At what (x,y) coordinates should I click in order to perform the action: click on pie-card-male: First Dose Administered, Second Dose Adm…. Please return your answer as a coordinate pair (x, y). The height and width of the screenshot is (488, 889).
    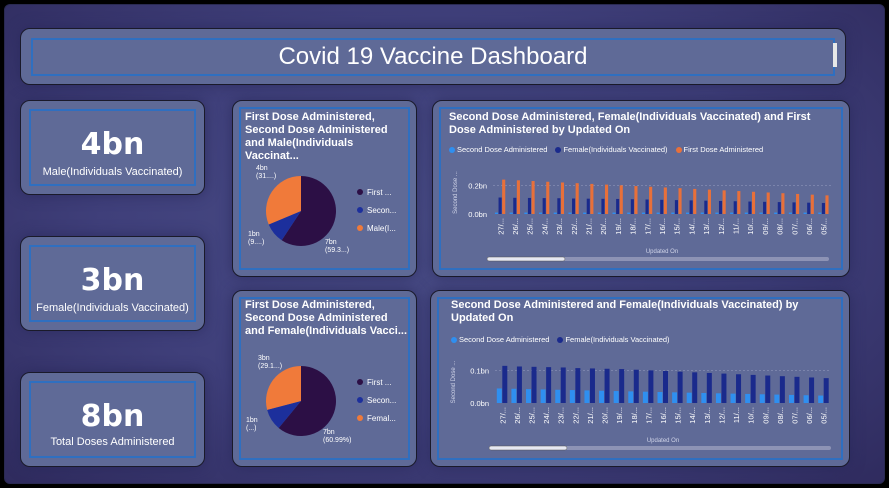
    Looking at the image, I should click on (324, 188).